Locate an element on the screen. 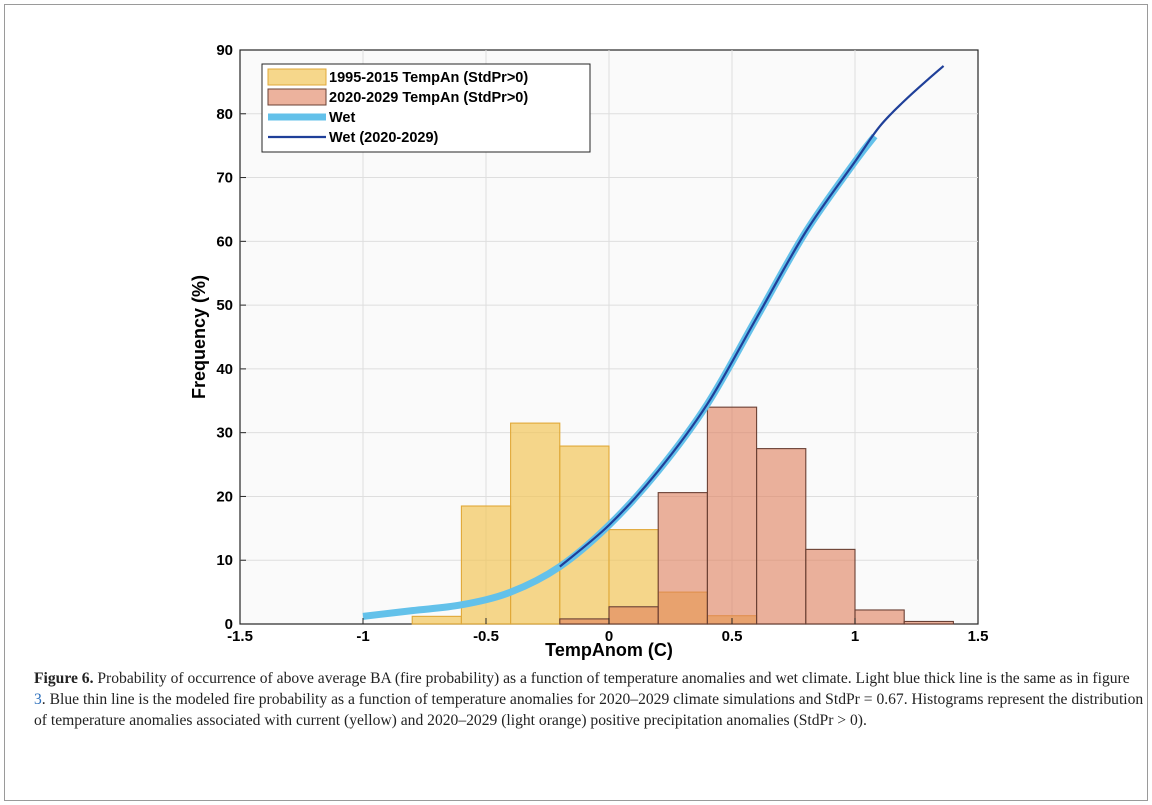 The width and height of the screenshot is (1152, 805). x-tick-label: -1.5 is located at coordinates (240, 636).